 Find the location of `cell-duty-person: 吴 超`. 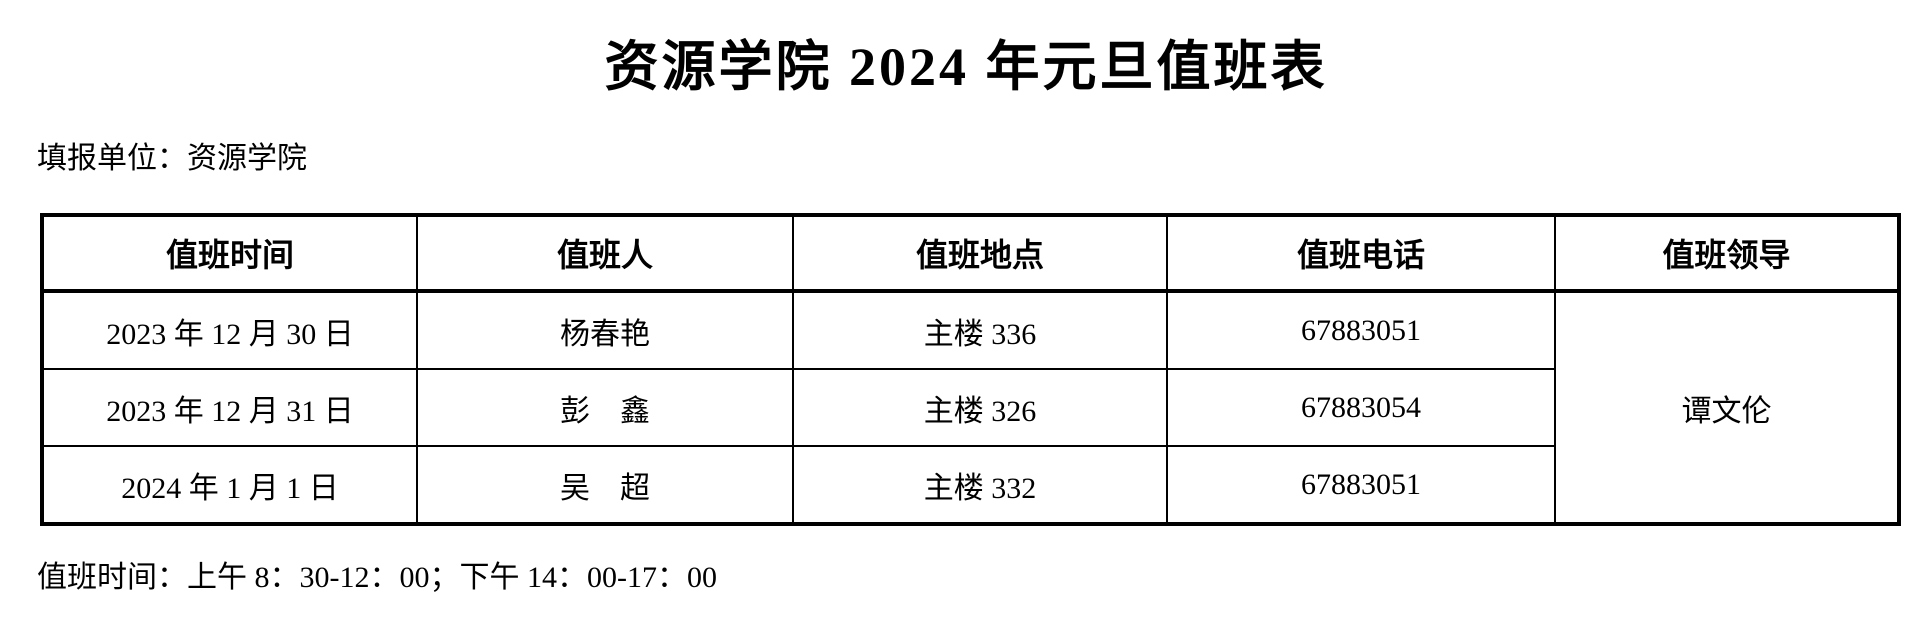

cell-duty-person: 吴 超 is located at coordinates (605, 485).